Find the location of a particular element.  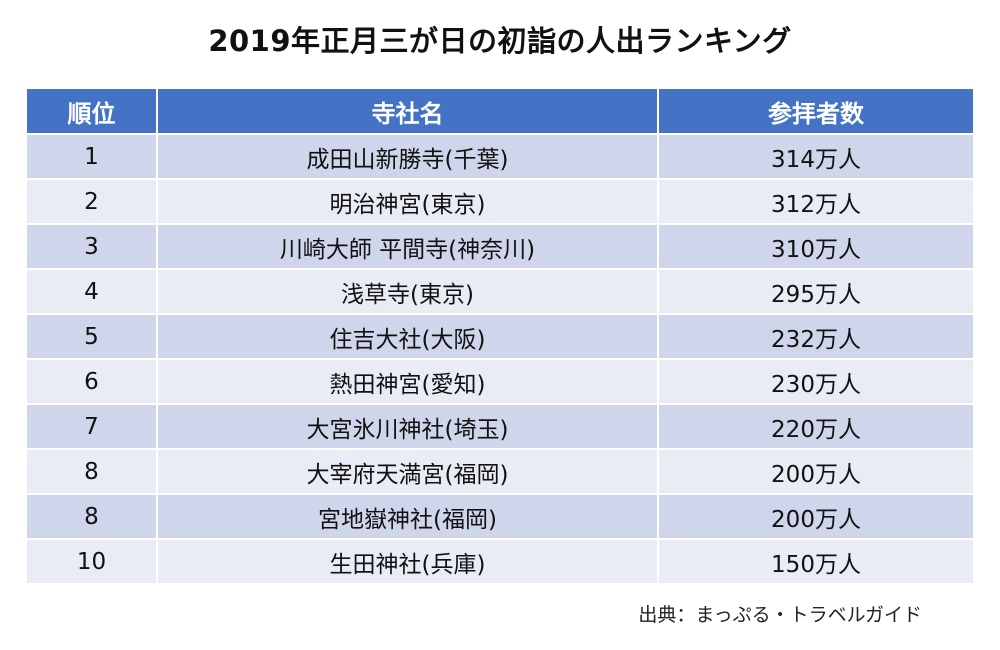

table-row: 1 成田山新勝寺(千葉) 314万人 is located at coordinates (500, 156).